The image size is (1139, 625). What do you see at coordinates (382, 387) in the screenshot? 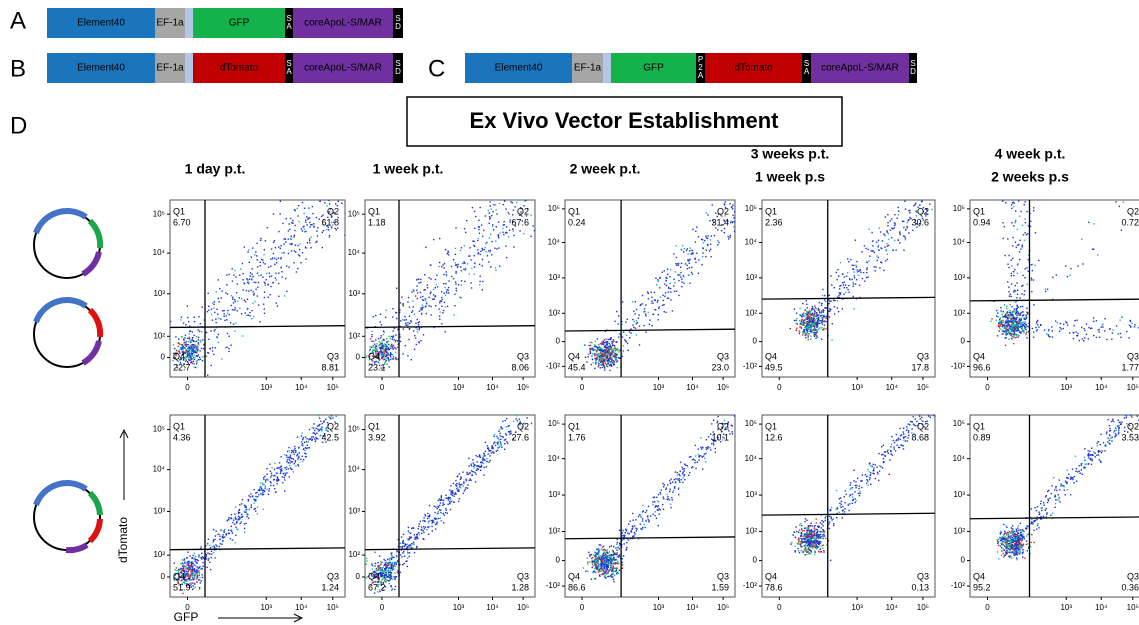
I see `x-tick-label: 0` at bounding box center [382, 387].